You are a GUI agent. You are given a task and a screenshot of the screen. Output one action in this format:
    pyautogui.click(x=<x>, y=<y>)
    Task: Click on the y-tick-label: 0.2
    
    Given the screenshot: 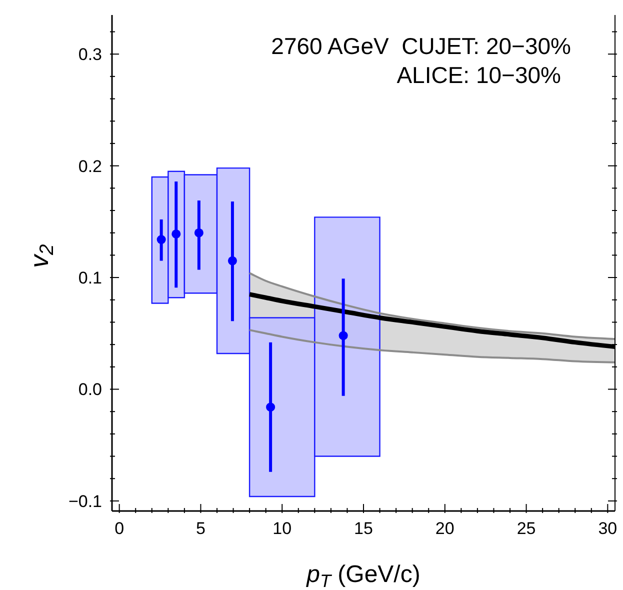 What is the action you would take?
    pyautogui.click(x=90, y=166)
    